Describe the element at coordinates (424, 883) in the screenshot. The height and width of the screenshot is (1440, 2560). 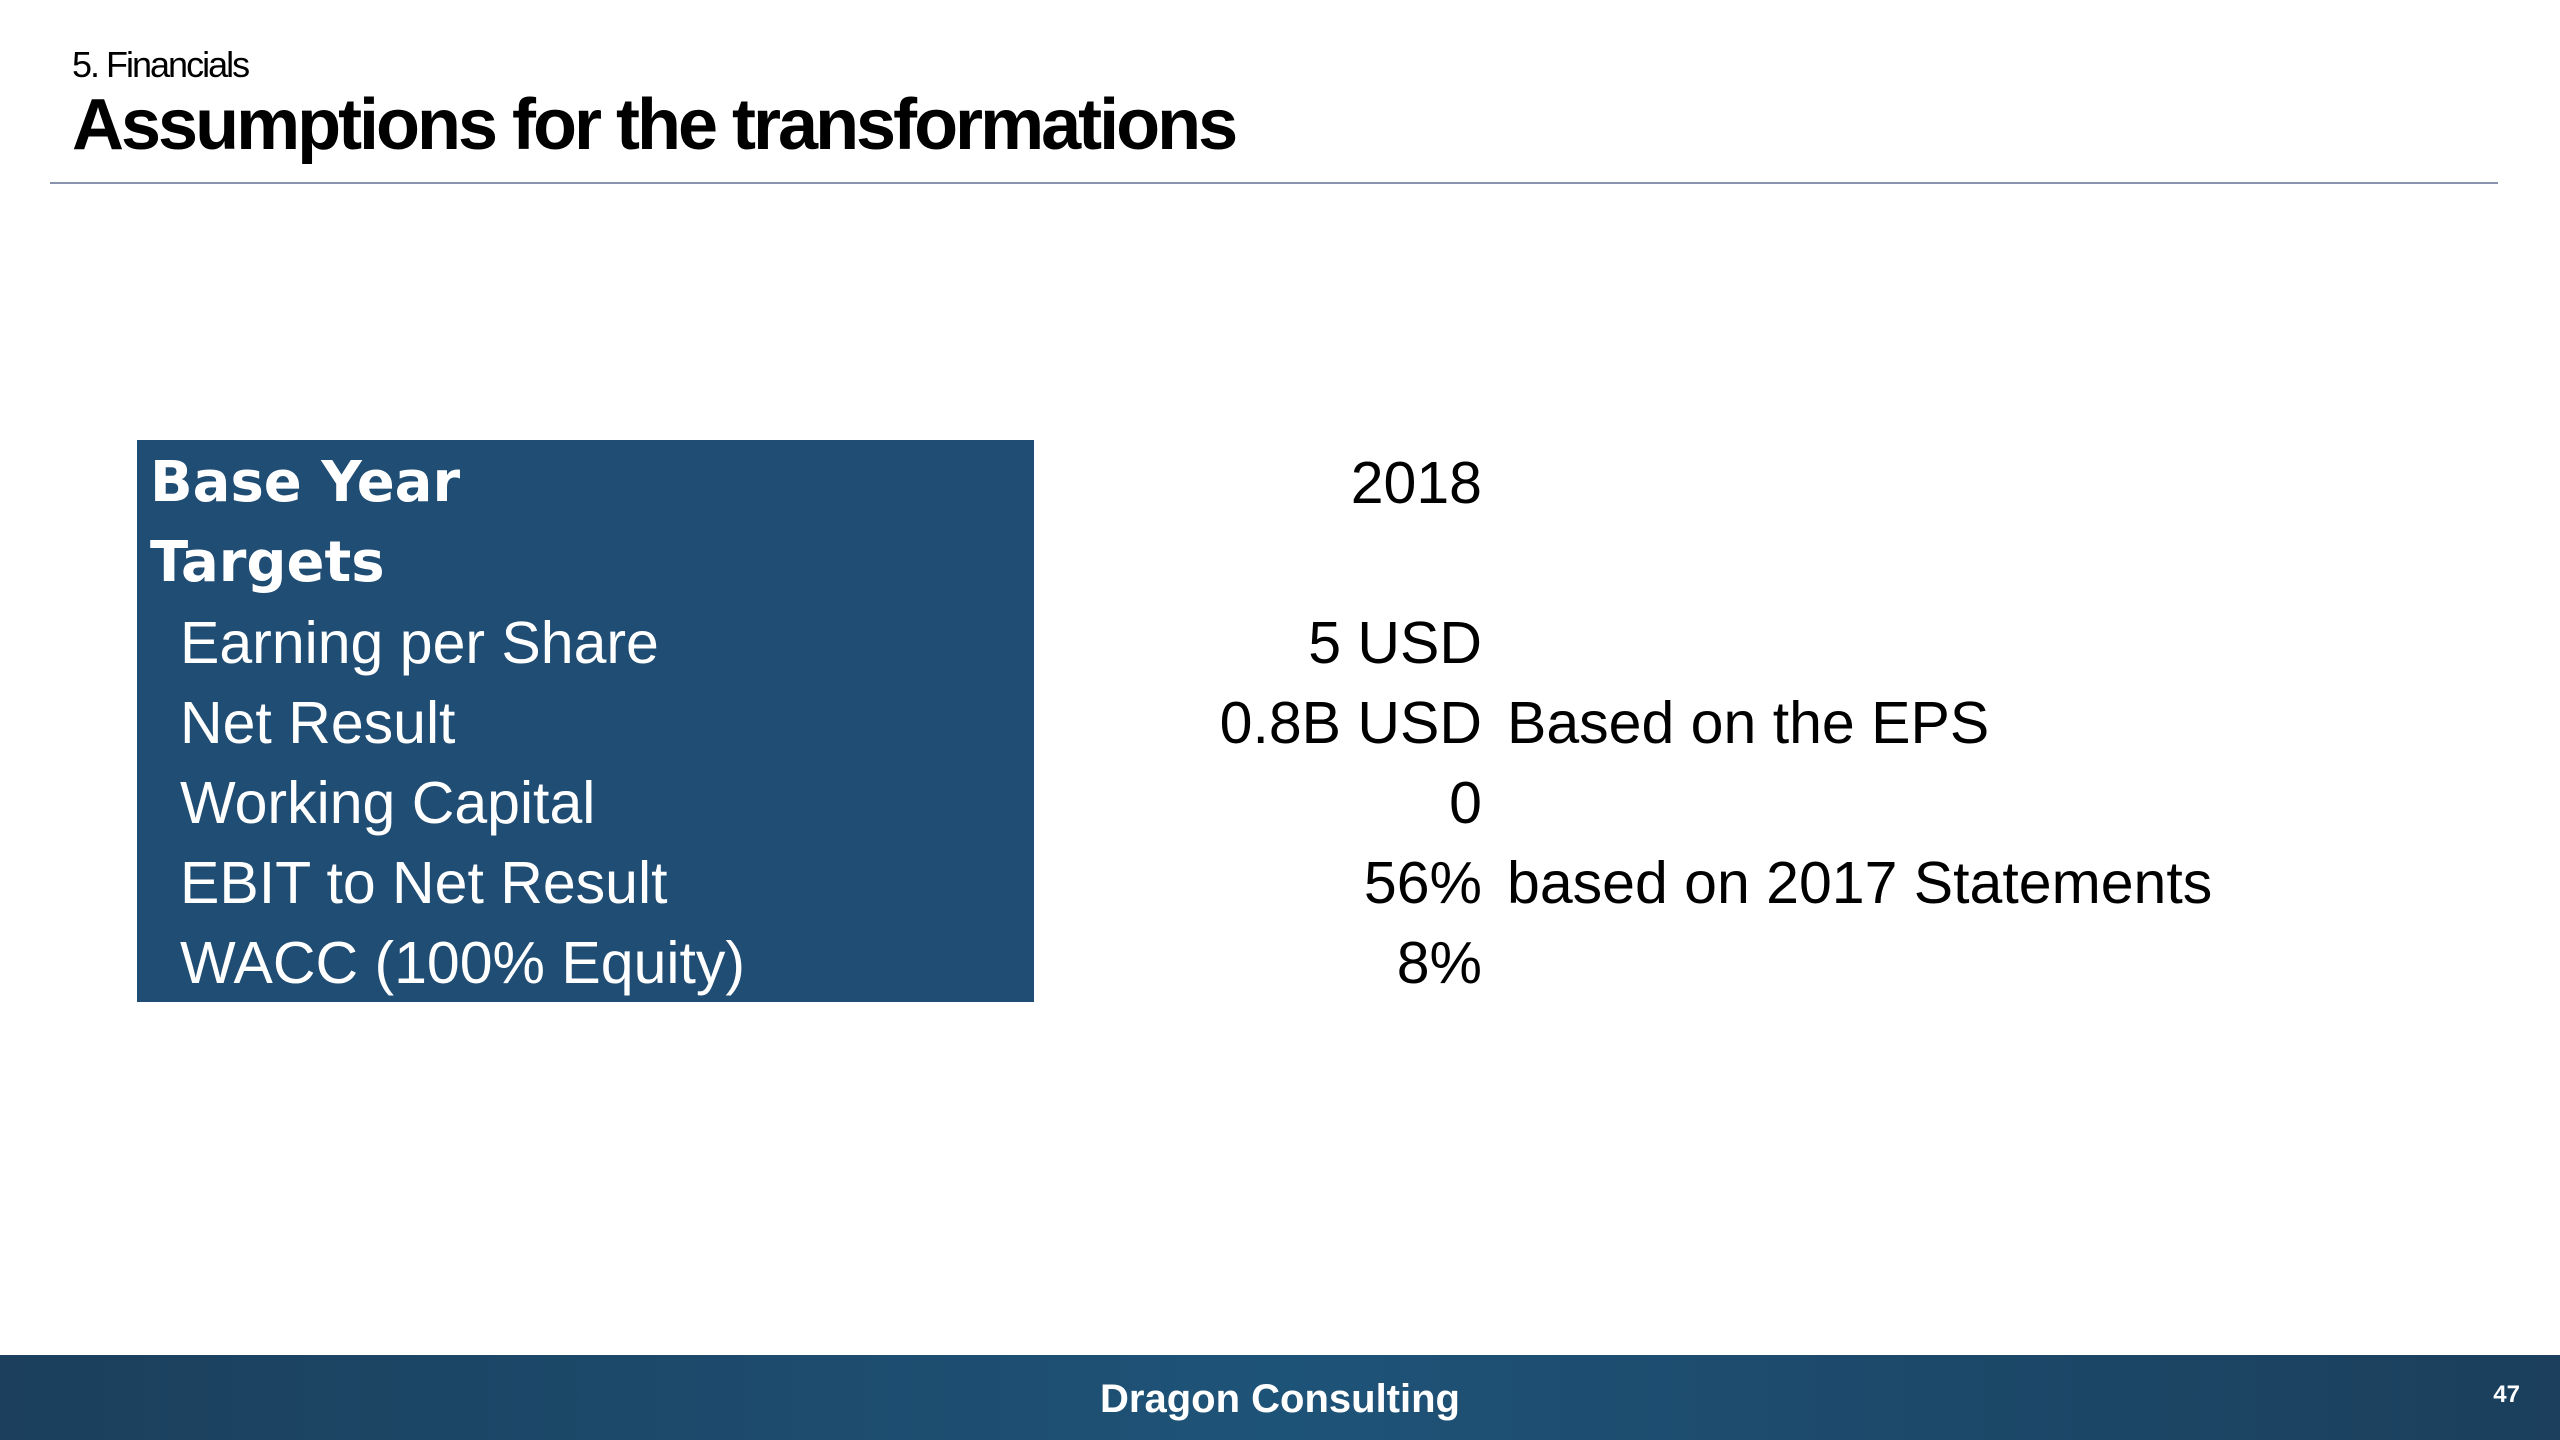
I see `assumption-label: EBIT to Net Result` at that location.